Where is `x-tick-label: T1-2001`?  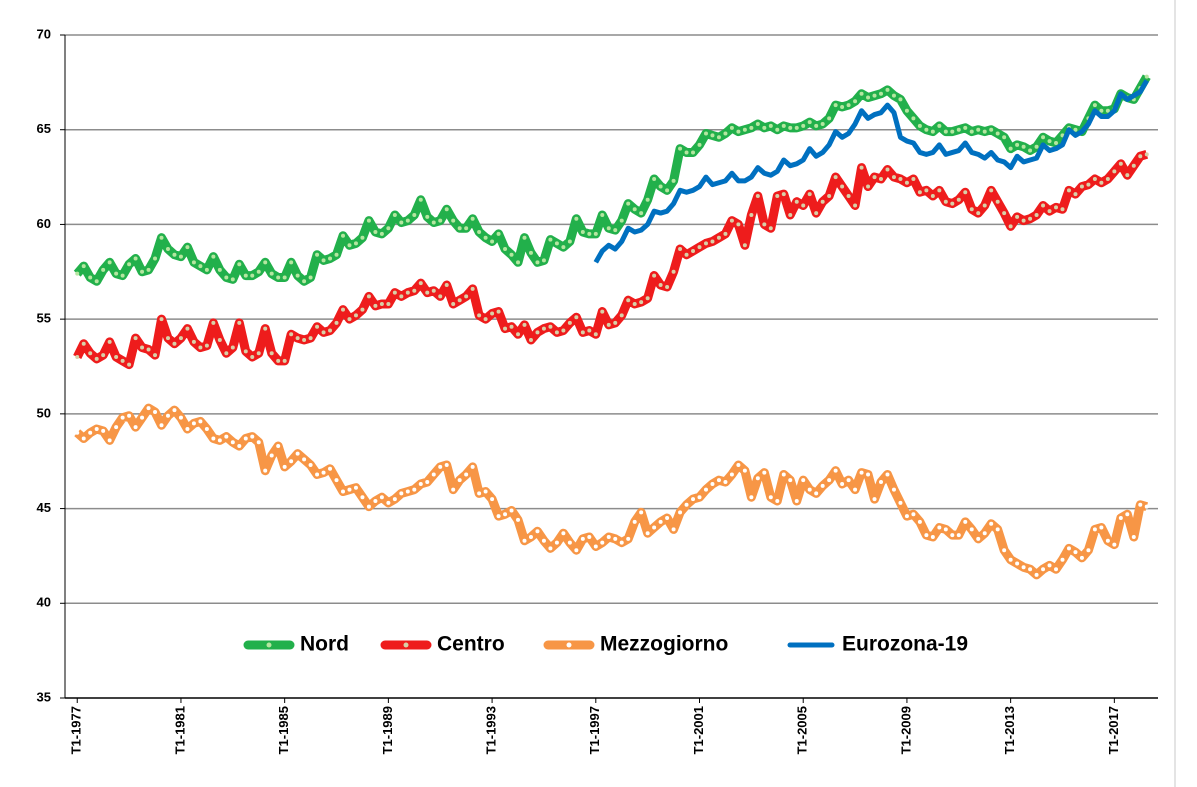
x-tick-label: T1-2001 is located at coordinates (698, 730).